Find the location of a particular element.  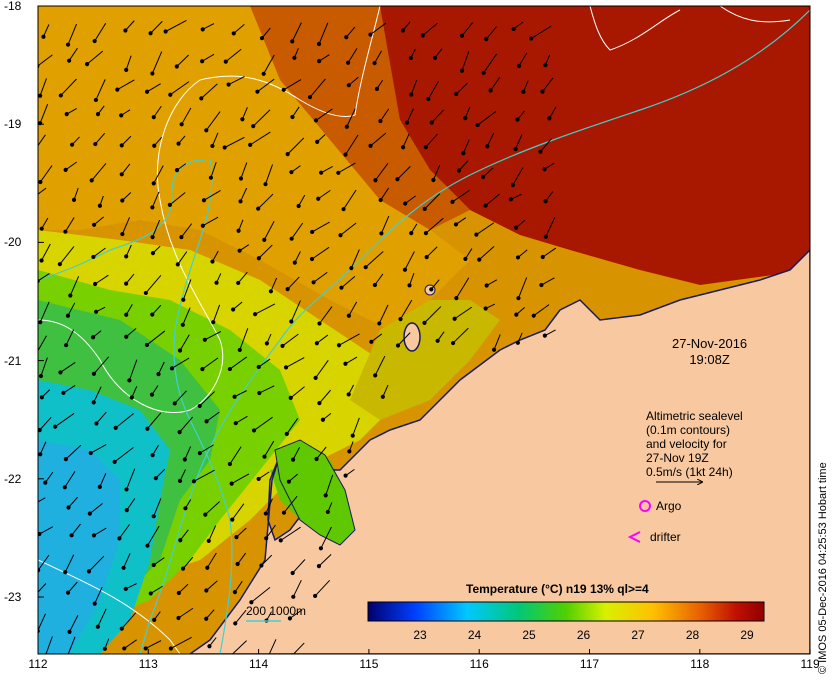

colorbar is located at coordinates (566, 611).